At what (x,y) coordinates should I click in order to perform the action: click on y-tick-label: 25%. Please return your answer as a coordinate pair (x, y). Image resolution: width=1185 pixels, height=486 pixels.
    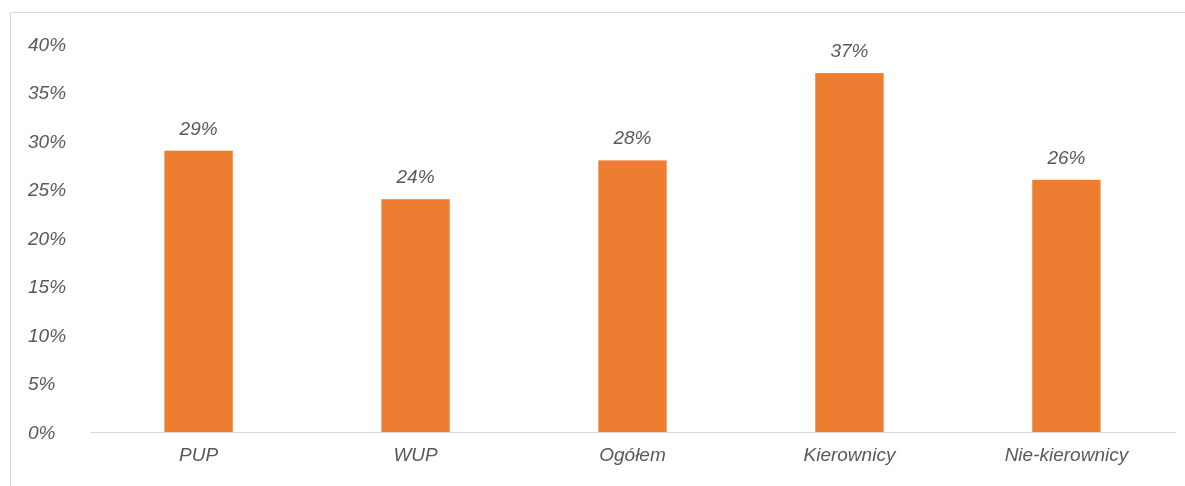
    Looking at the image, I should click on (47, 190).